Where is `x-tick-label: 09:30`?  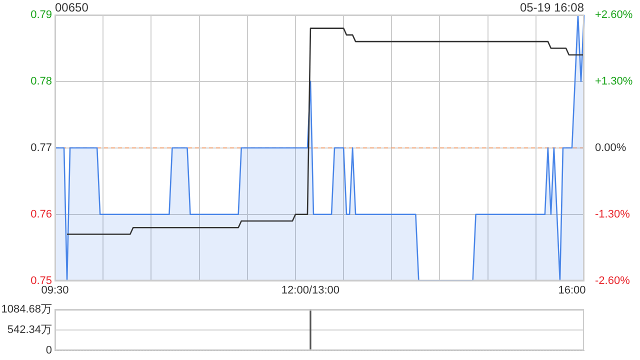 x-tick-label: 09:30 is located at coordinates (55, 290).